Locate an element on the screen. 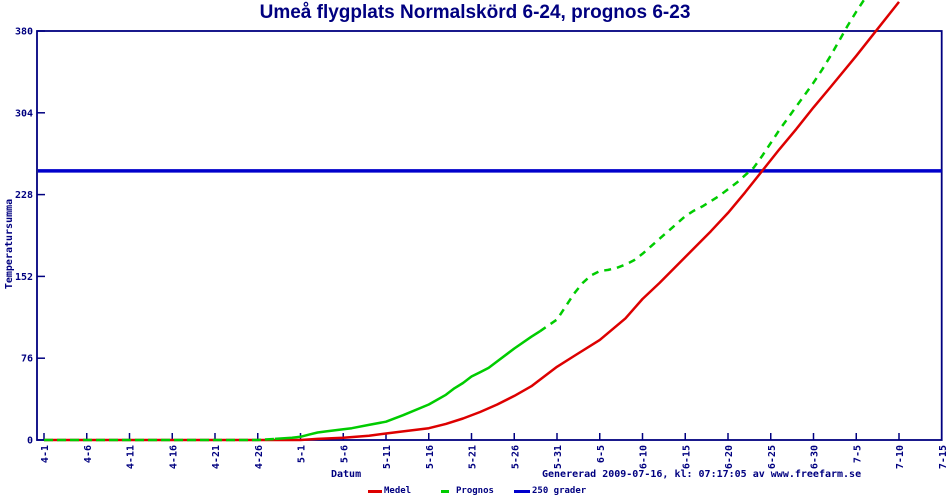 This screenshot has width=950, height=500. x-tick-label: 7-5 is located at coordinates (857, 454).